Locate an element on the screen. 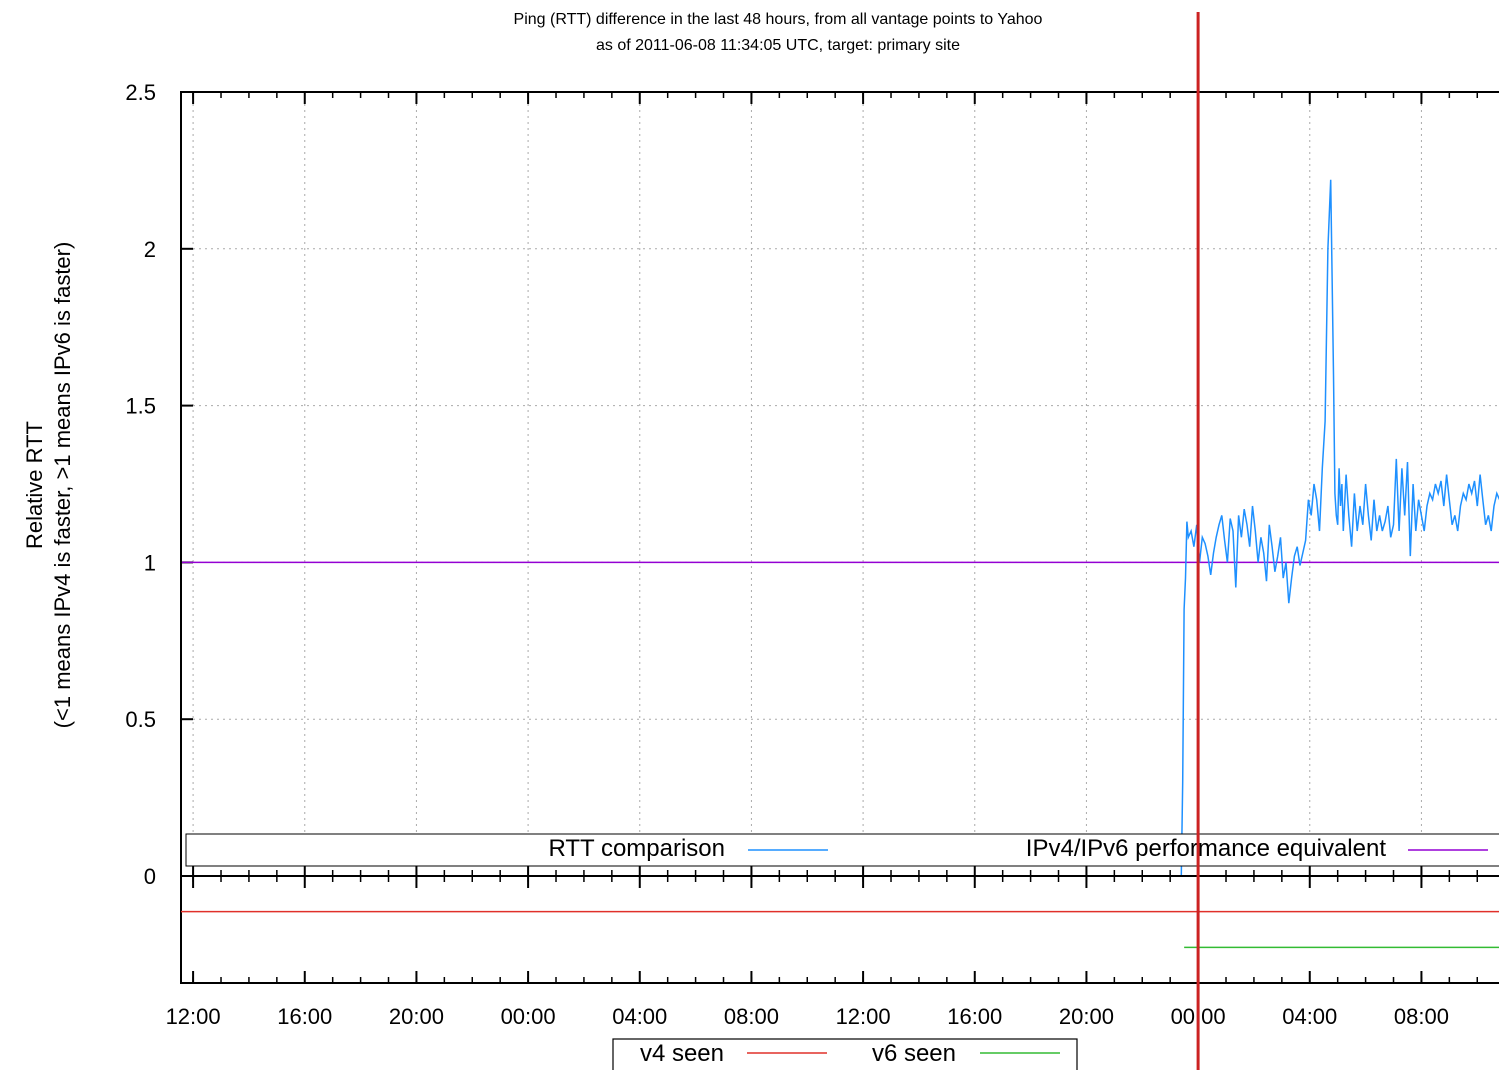 This screenshot has height=1075, width=1499. legend-label-equivalent: IPv4/IPv6 performance equivalent is located at coordinates (1206, 848).